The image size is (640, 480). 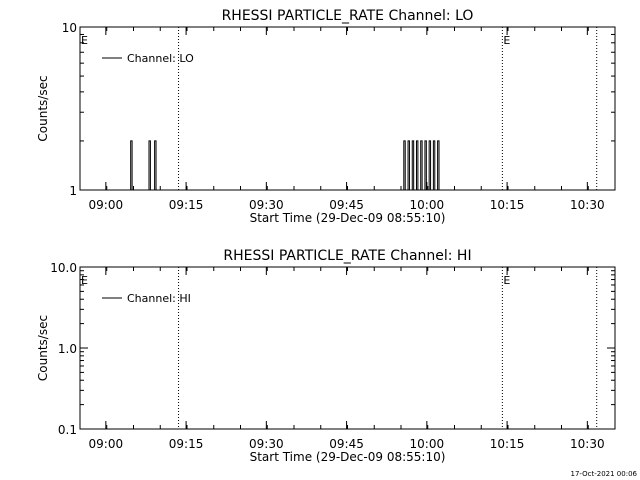 I want to click on footer-timestamp: 17-Oct-2021 00:06, so click(x=604, y=474).